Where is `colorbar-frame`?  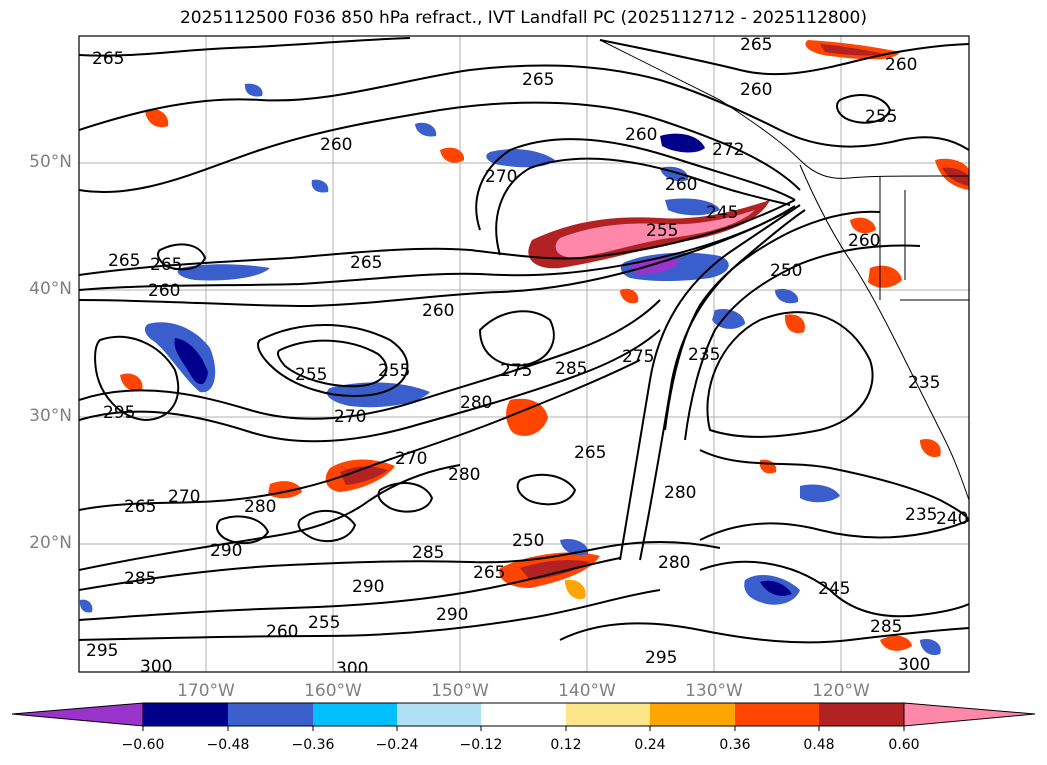 colorbar-frame is located at coordinates (523, 714).